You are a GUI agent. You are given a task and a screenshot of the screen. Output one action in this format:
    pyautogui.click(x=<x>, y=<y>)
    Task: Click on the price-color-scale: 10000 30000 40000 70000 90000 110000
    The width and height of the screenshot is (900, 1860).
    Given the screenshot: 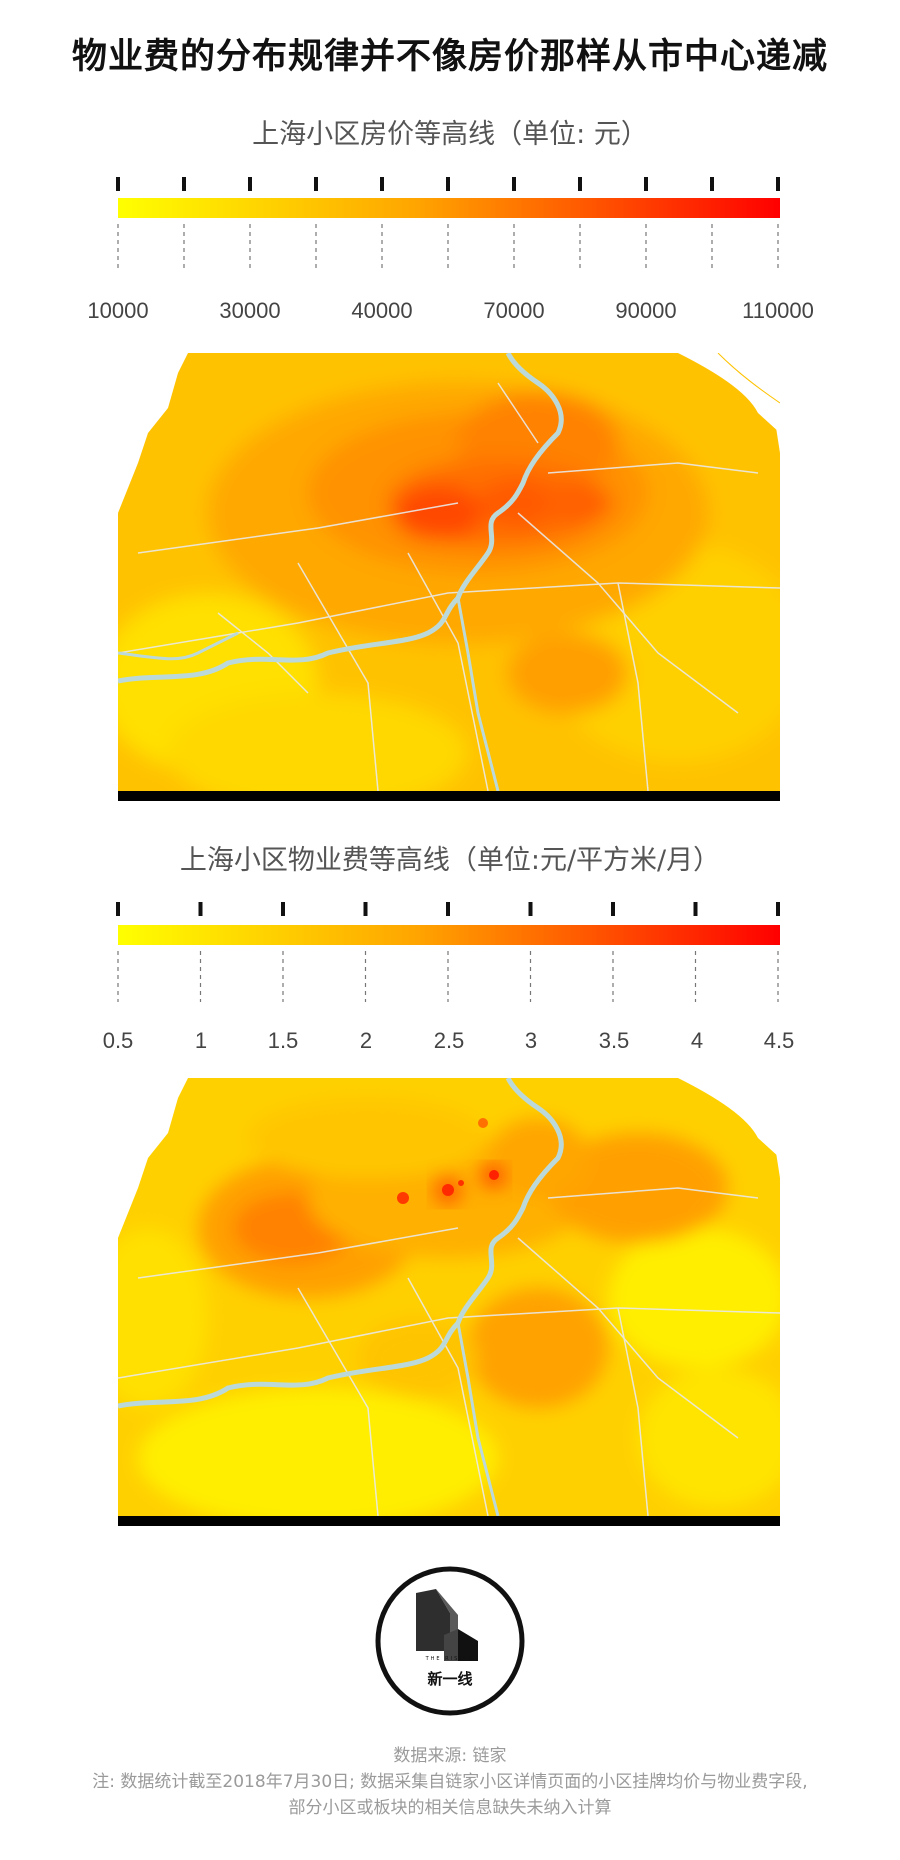 What is the action you would take?
    pyautogui.click(x=450, y=250)
    